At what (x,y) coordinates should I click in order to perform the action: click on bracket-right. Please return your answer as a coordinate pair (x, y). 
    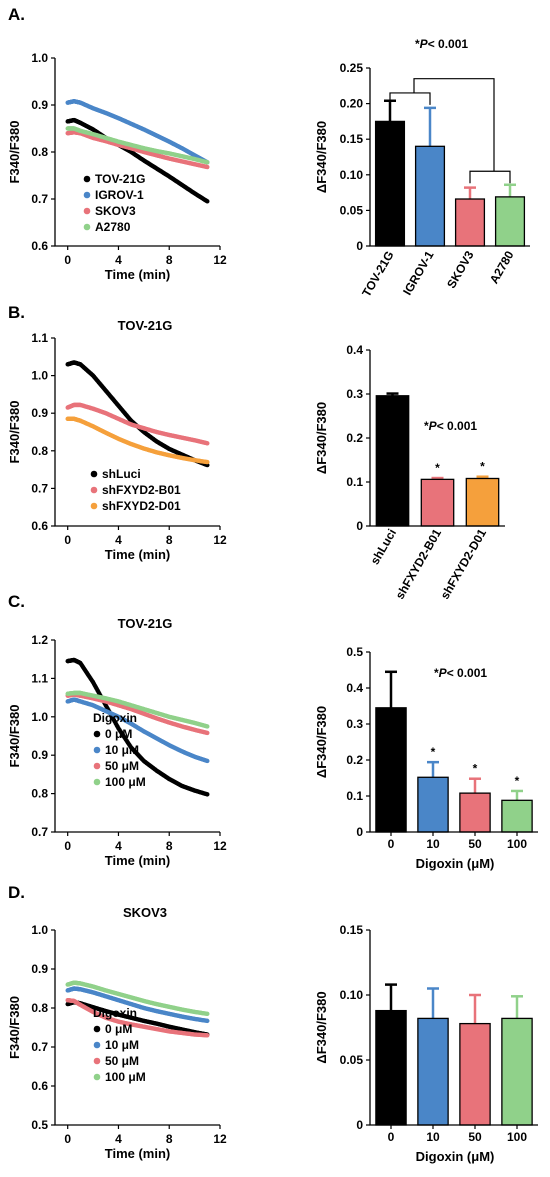
    Looking at the image, I should click on (490, 177).